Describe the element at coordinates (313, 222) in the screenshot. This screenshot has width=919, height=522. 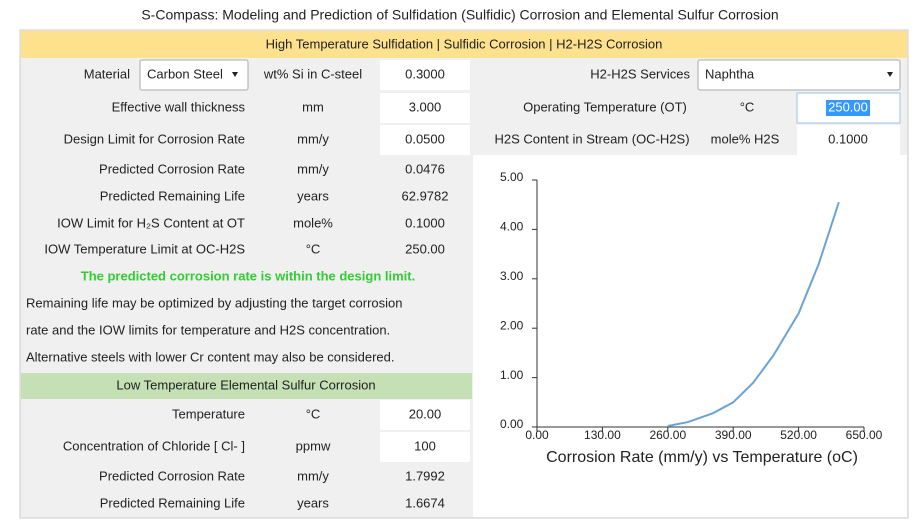
I see `row-unit: mole%` at that location.